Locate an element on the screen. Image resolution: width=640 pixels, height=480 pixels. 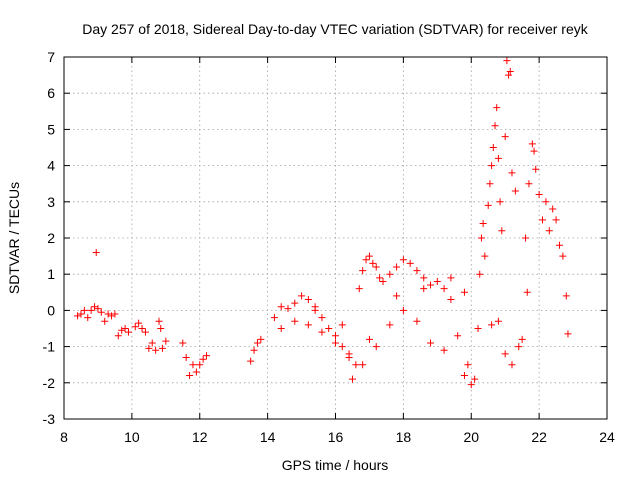
x-tick-label: 20 is located at coordinates (471, 437).